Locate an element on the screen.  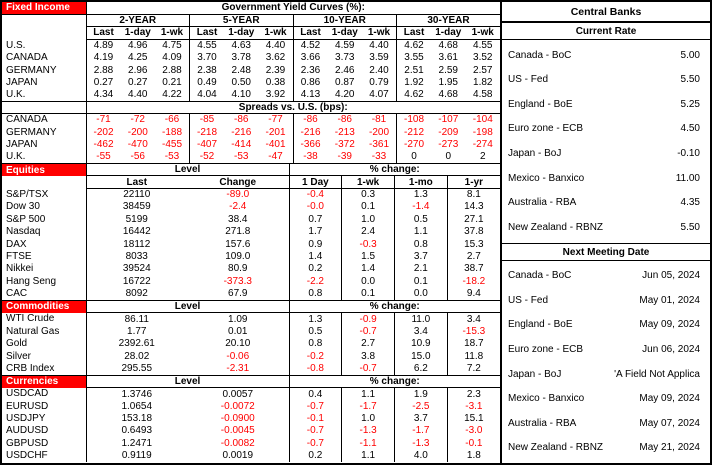
value-cell: 4.10 is located at coordinates (241, 95).